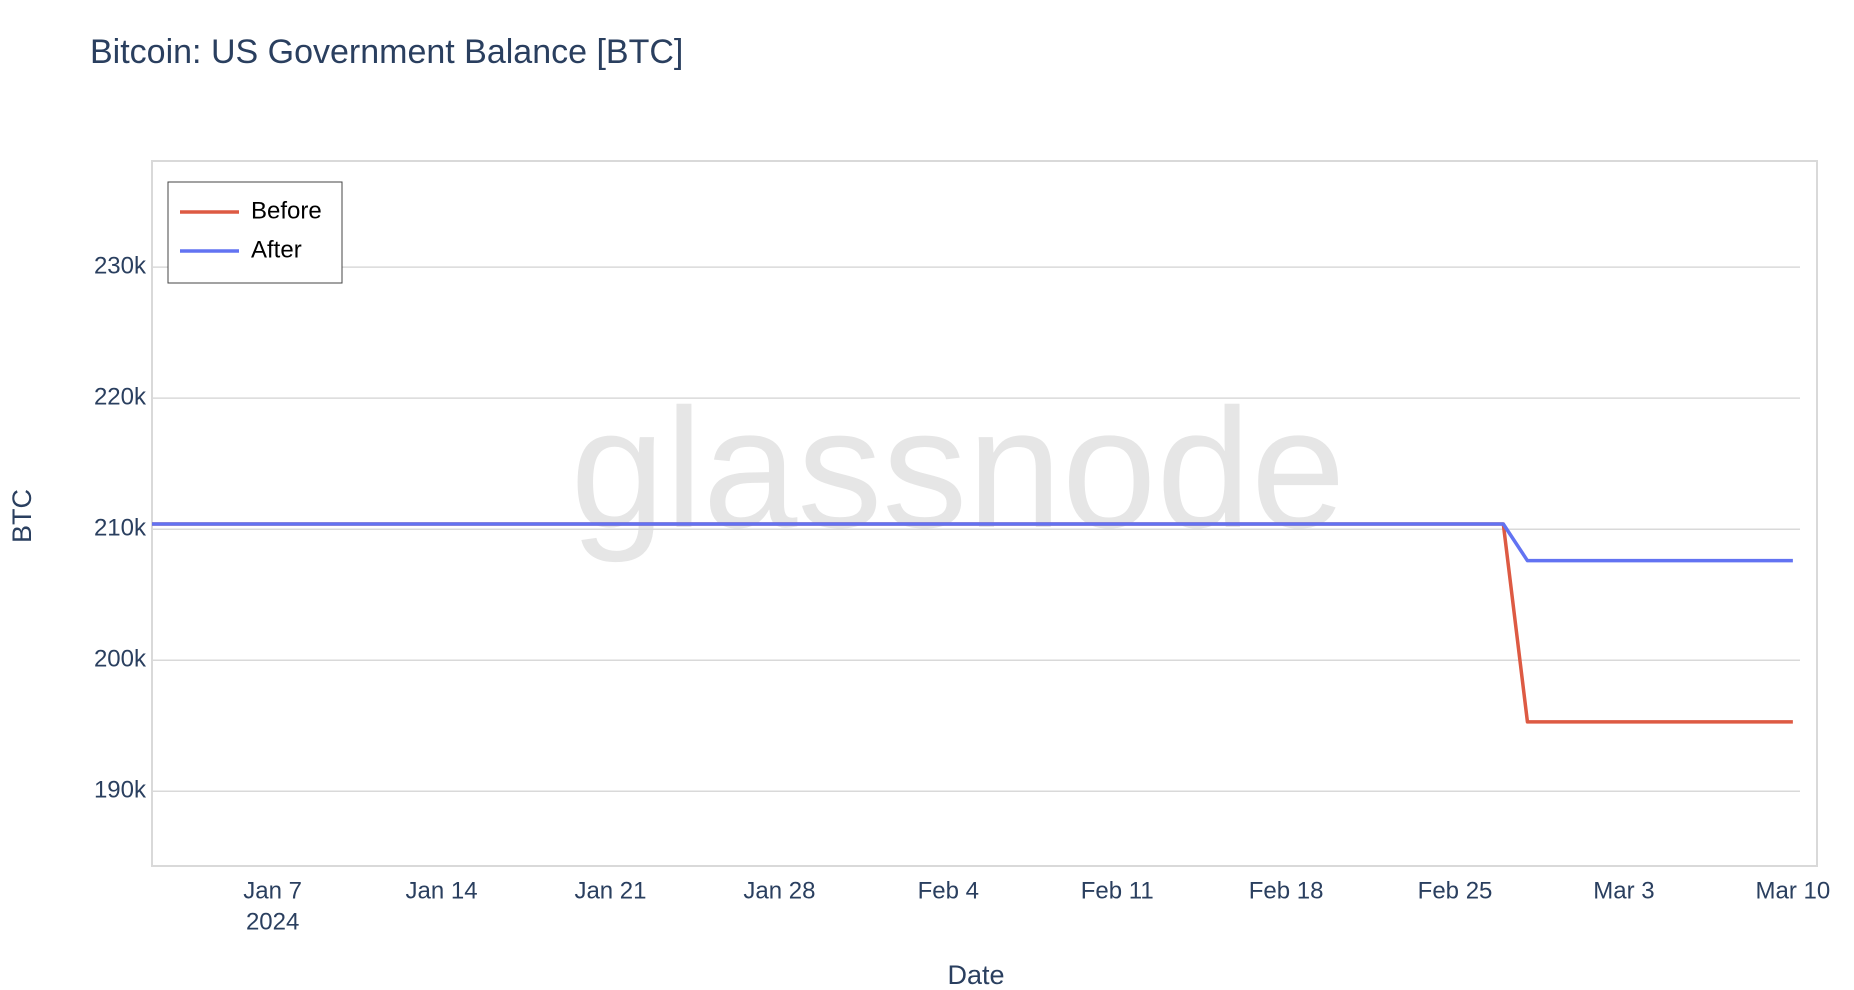  I want to click on chart-title: Bitcoin: US Government Balance [BTC], so click(386, 52).